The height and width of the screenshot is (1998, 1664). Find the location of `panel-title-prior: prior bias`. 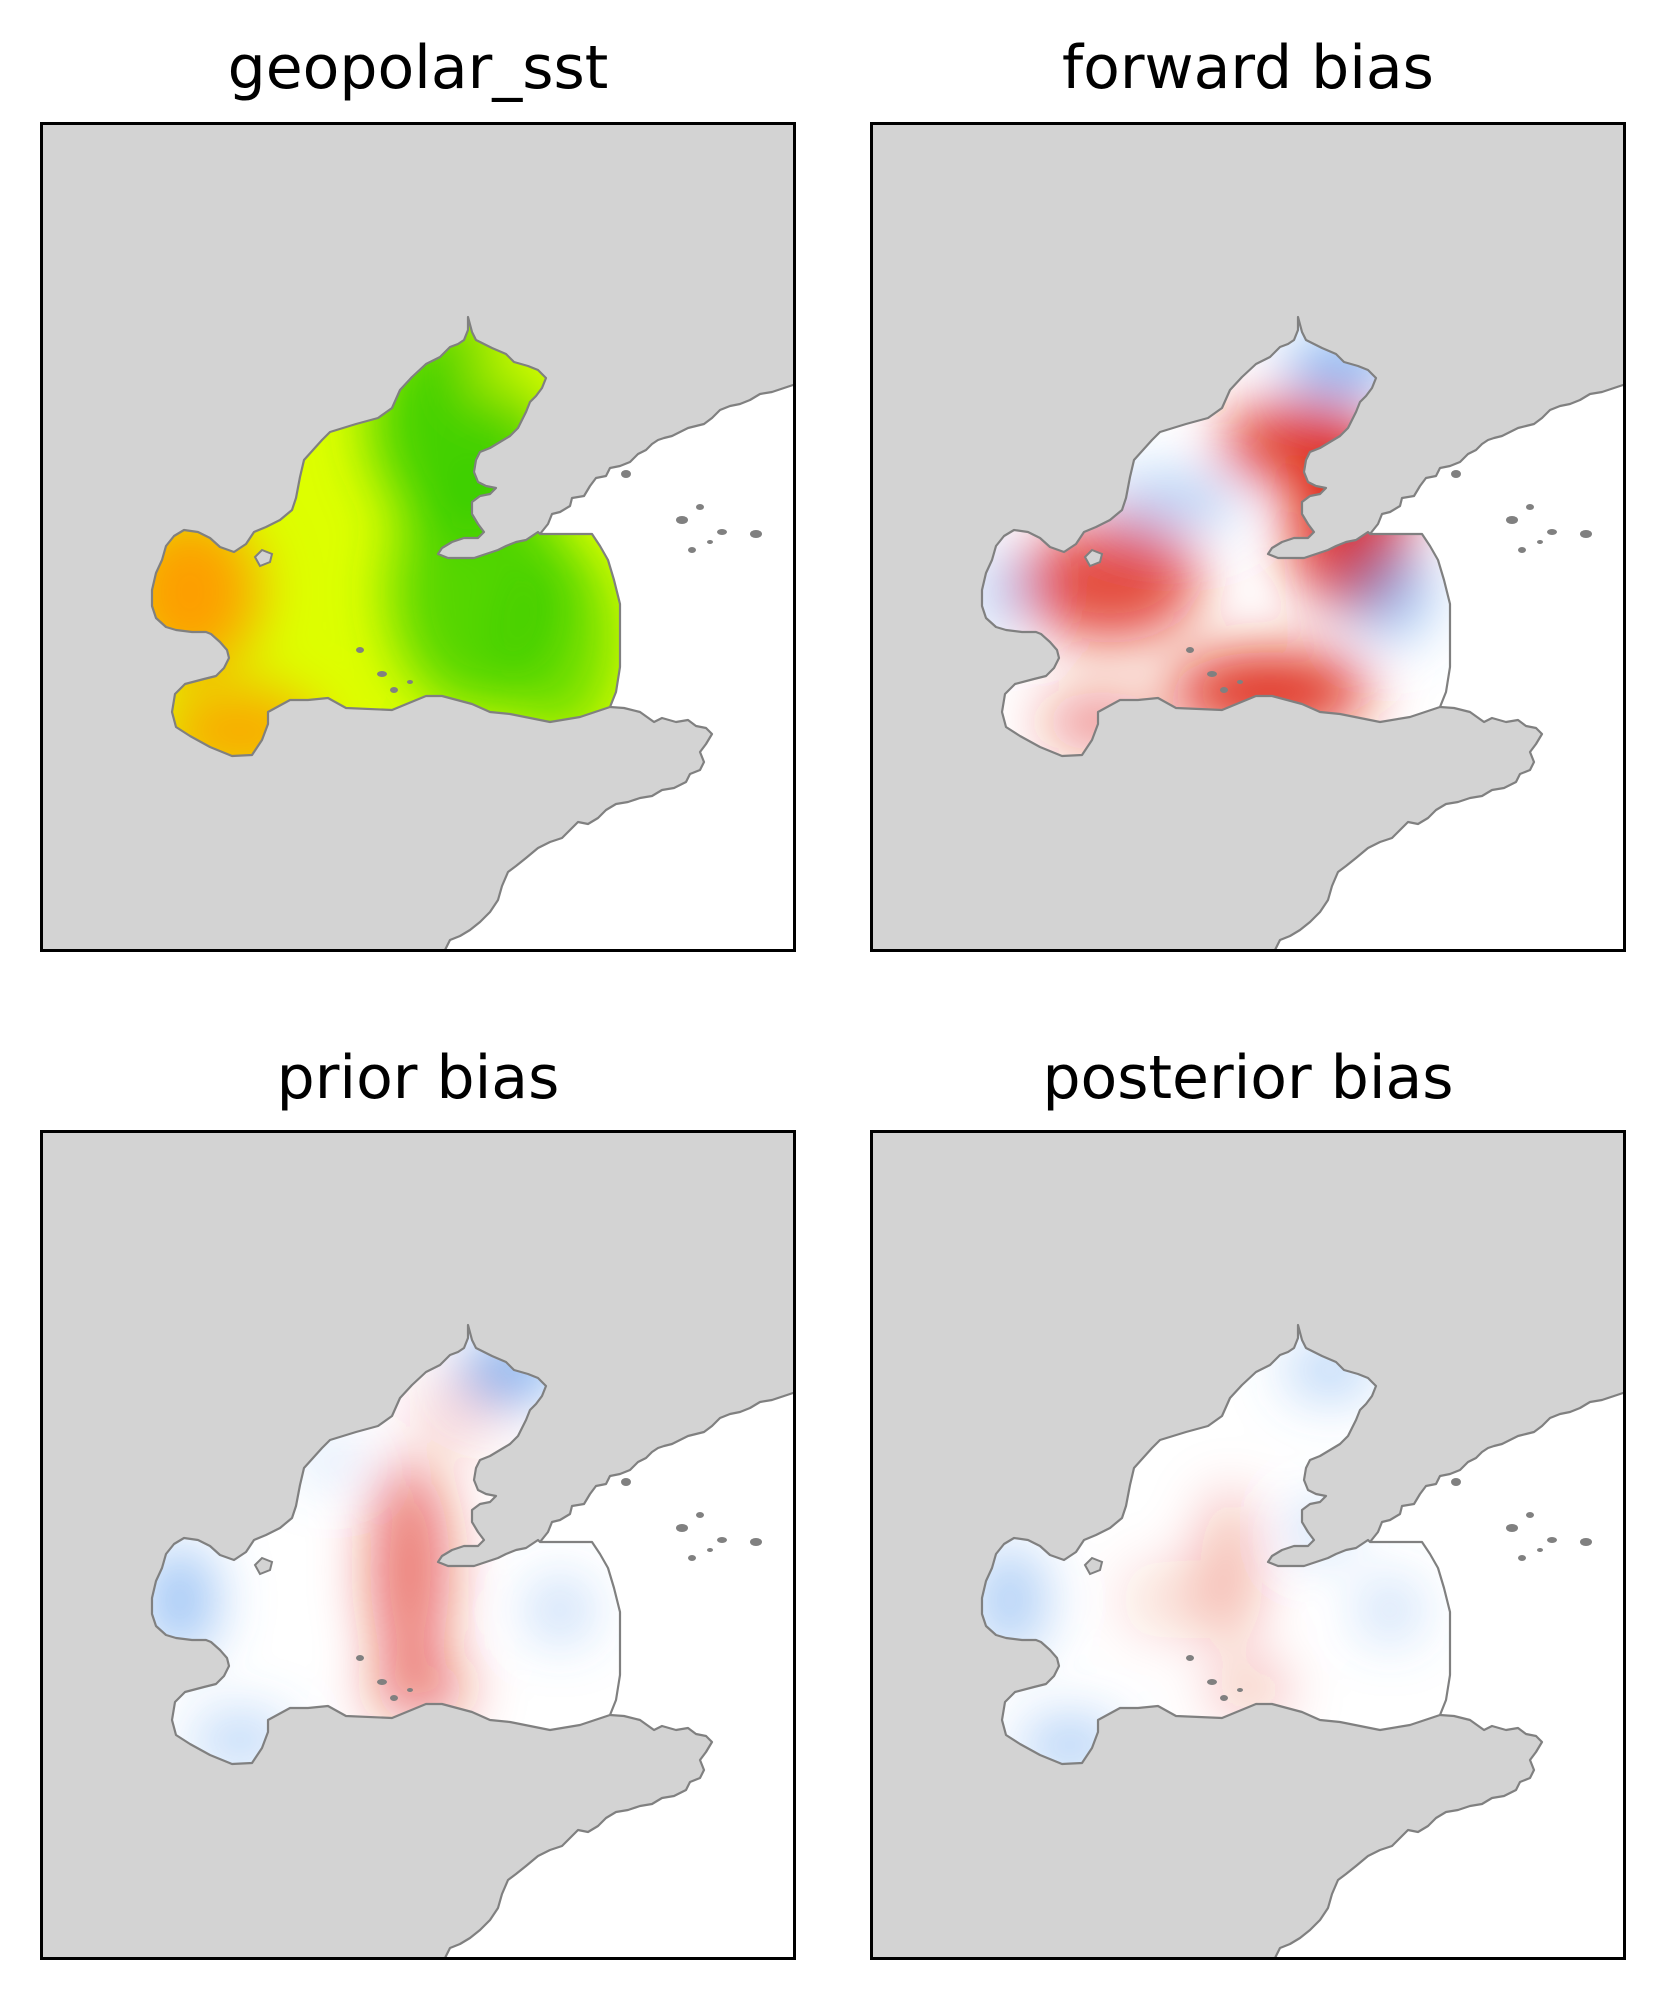

panel-title-prior: prior bias is located at coordinates (418, 1078).